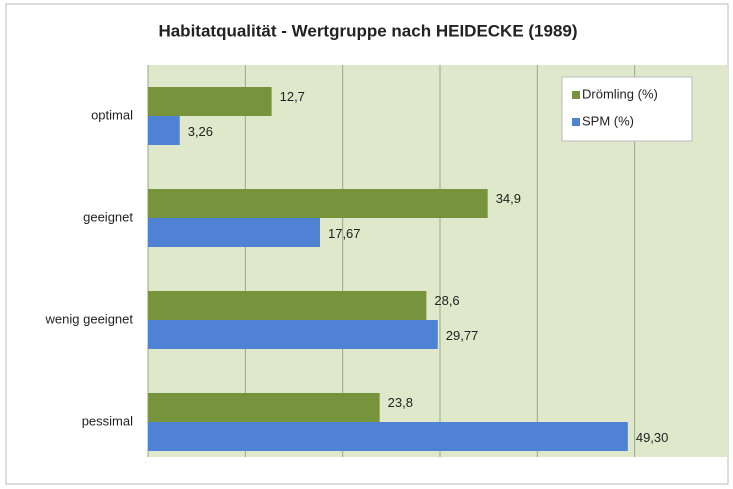  I want to click on value-label: 34,9, so click(508, 198).